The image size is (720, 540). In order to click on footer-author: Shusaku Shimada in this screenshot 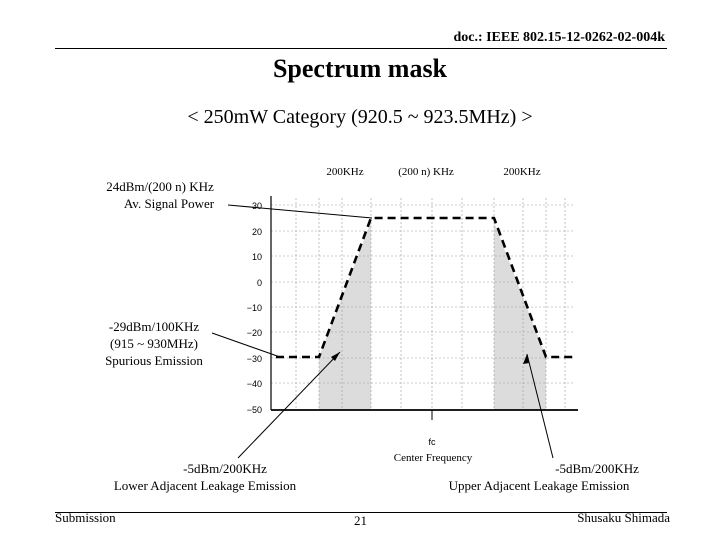, I will do `click(623, 517)`.